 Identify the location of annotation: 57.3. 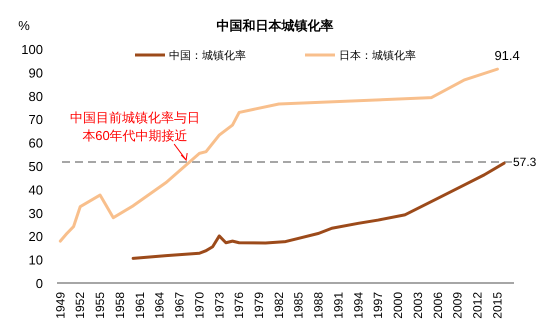
(525, 162).